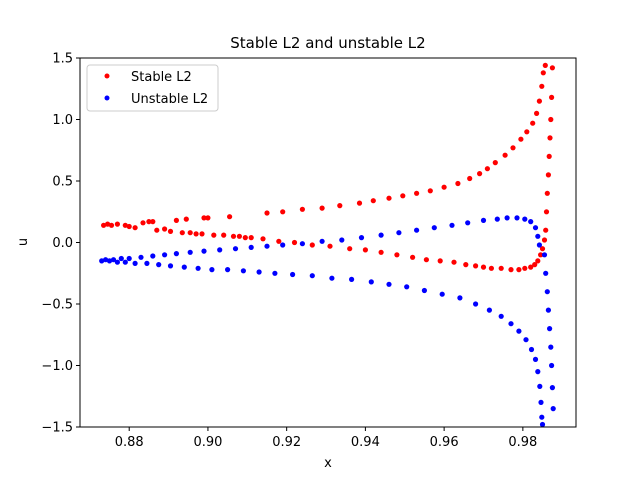 Image resolution: width=640 pixels, height=480 pixels. I want to click on x-tick-label: 0.92, so click(286, 442).